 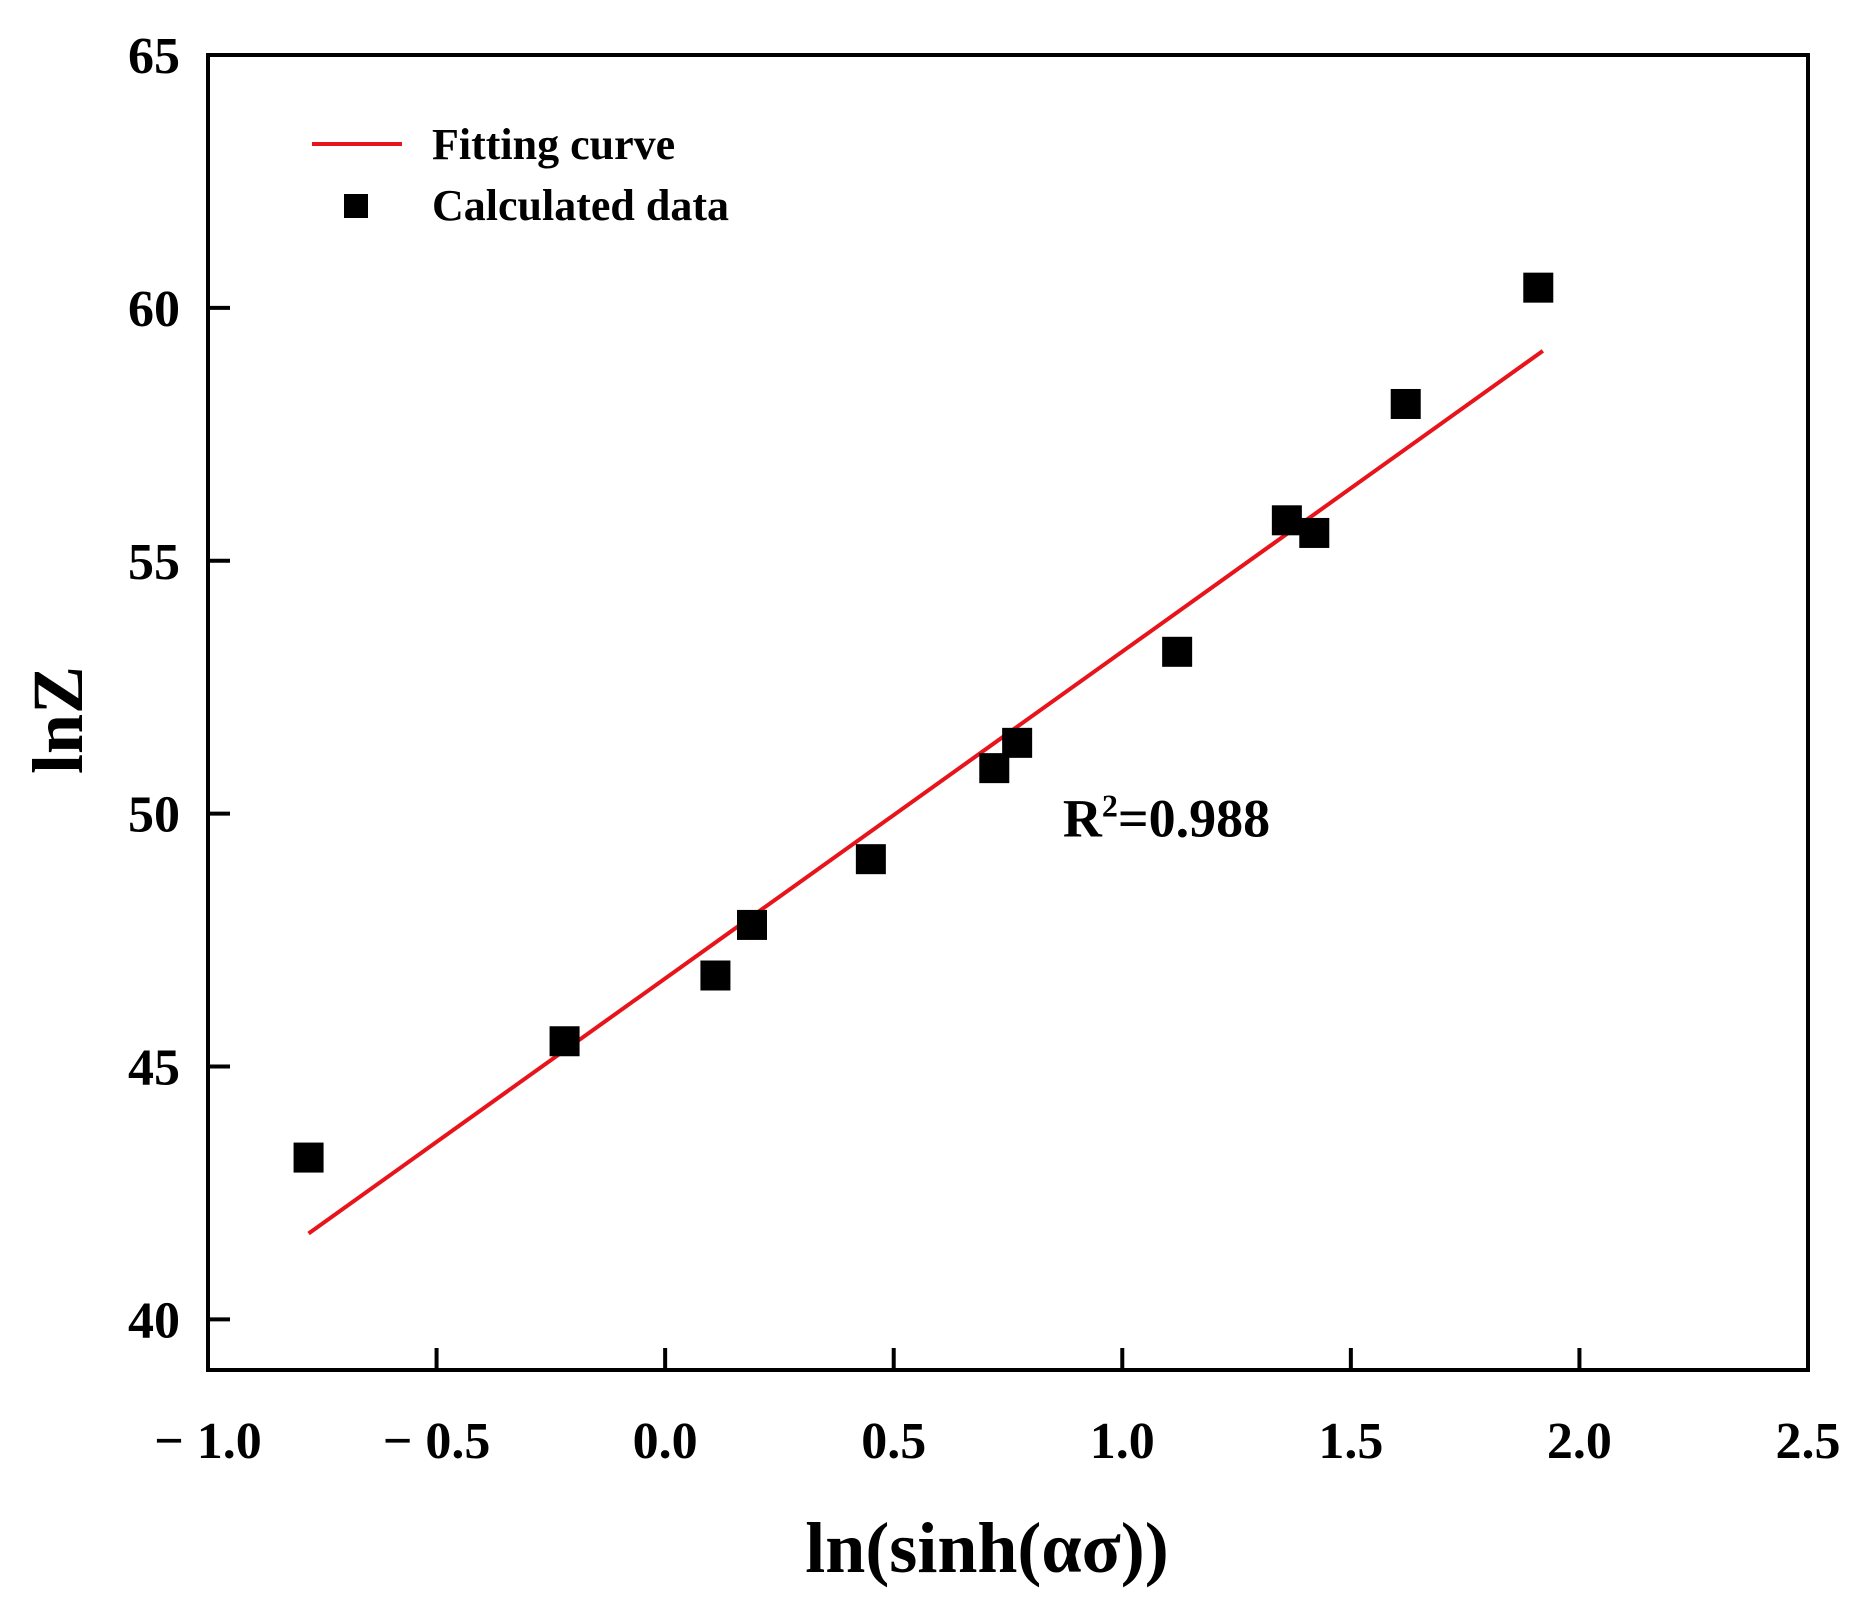 What do you see at coordinates (893, 1441) in the screenshot?
I see `x-tick-label: 0.5` at bounding box center [893, 1441].